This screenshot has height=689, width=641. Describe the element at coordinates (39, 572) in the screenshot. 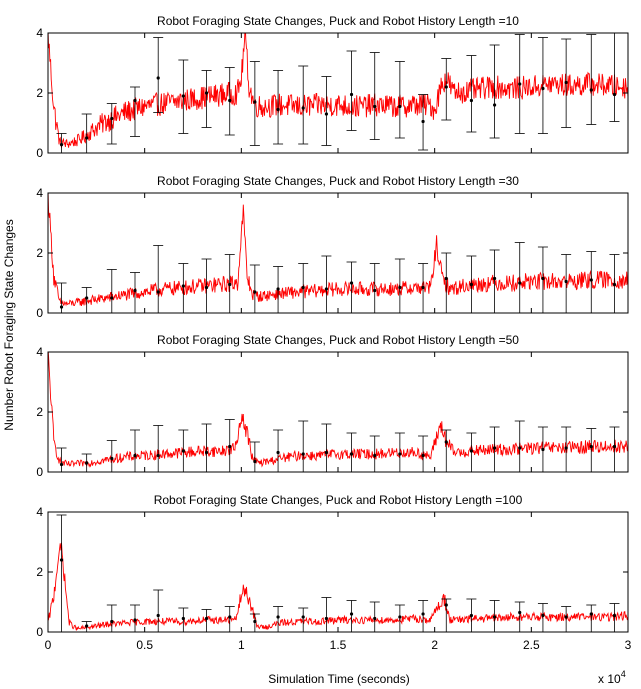

I see `y-tick-label: 2` at that location.